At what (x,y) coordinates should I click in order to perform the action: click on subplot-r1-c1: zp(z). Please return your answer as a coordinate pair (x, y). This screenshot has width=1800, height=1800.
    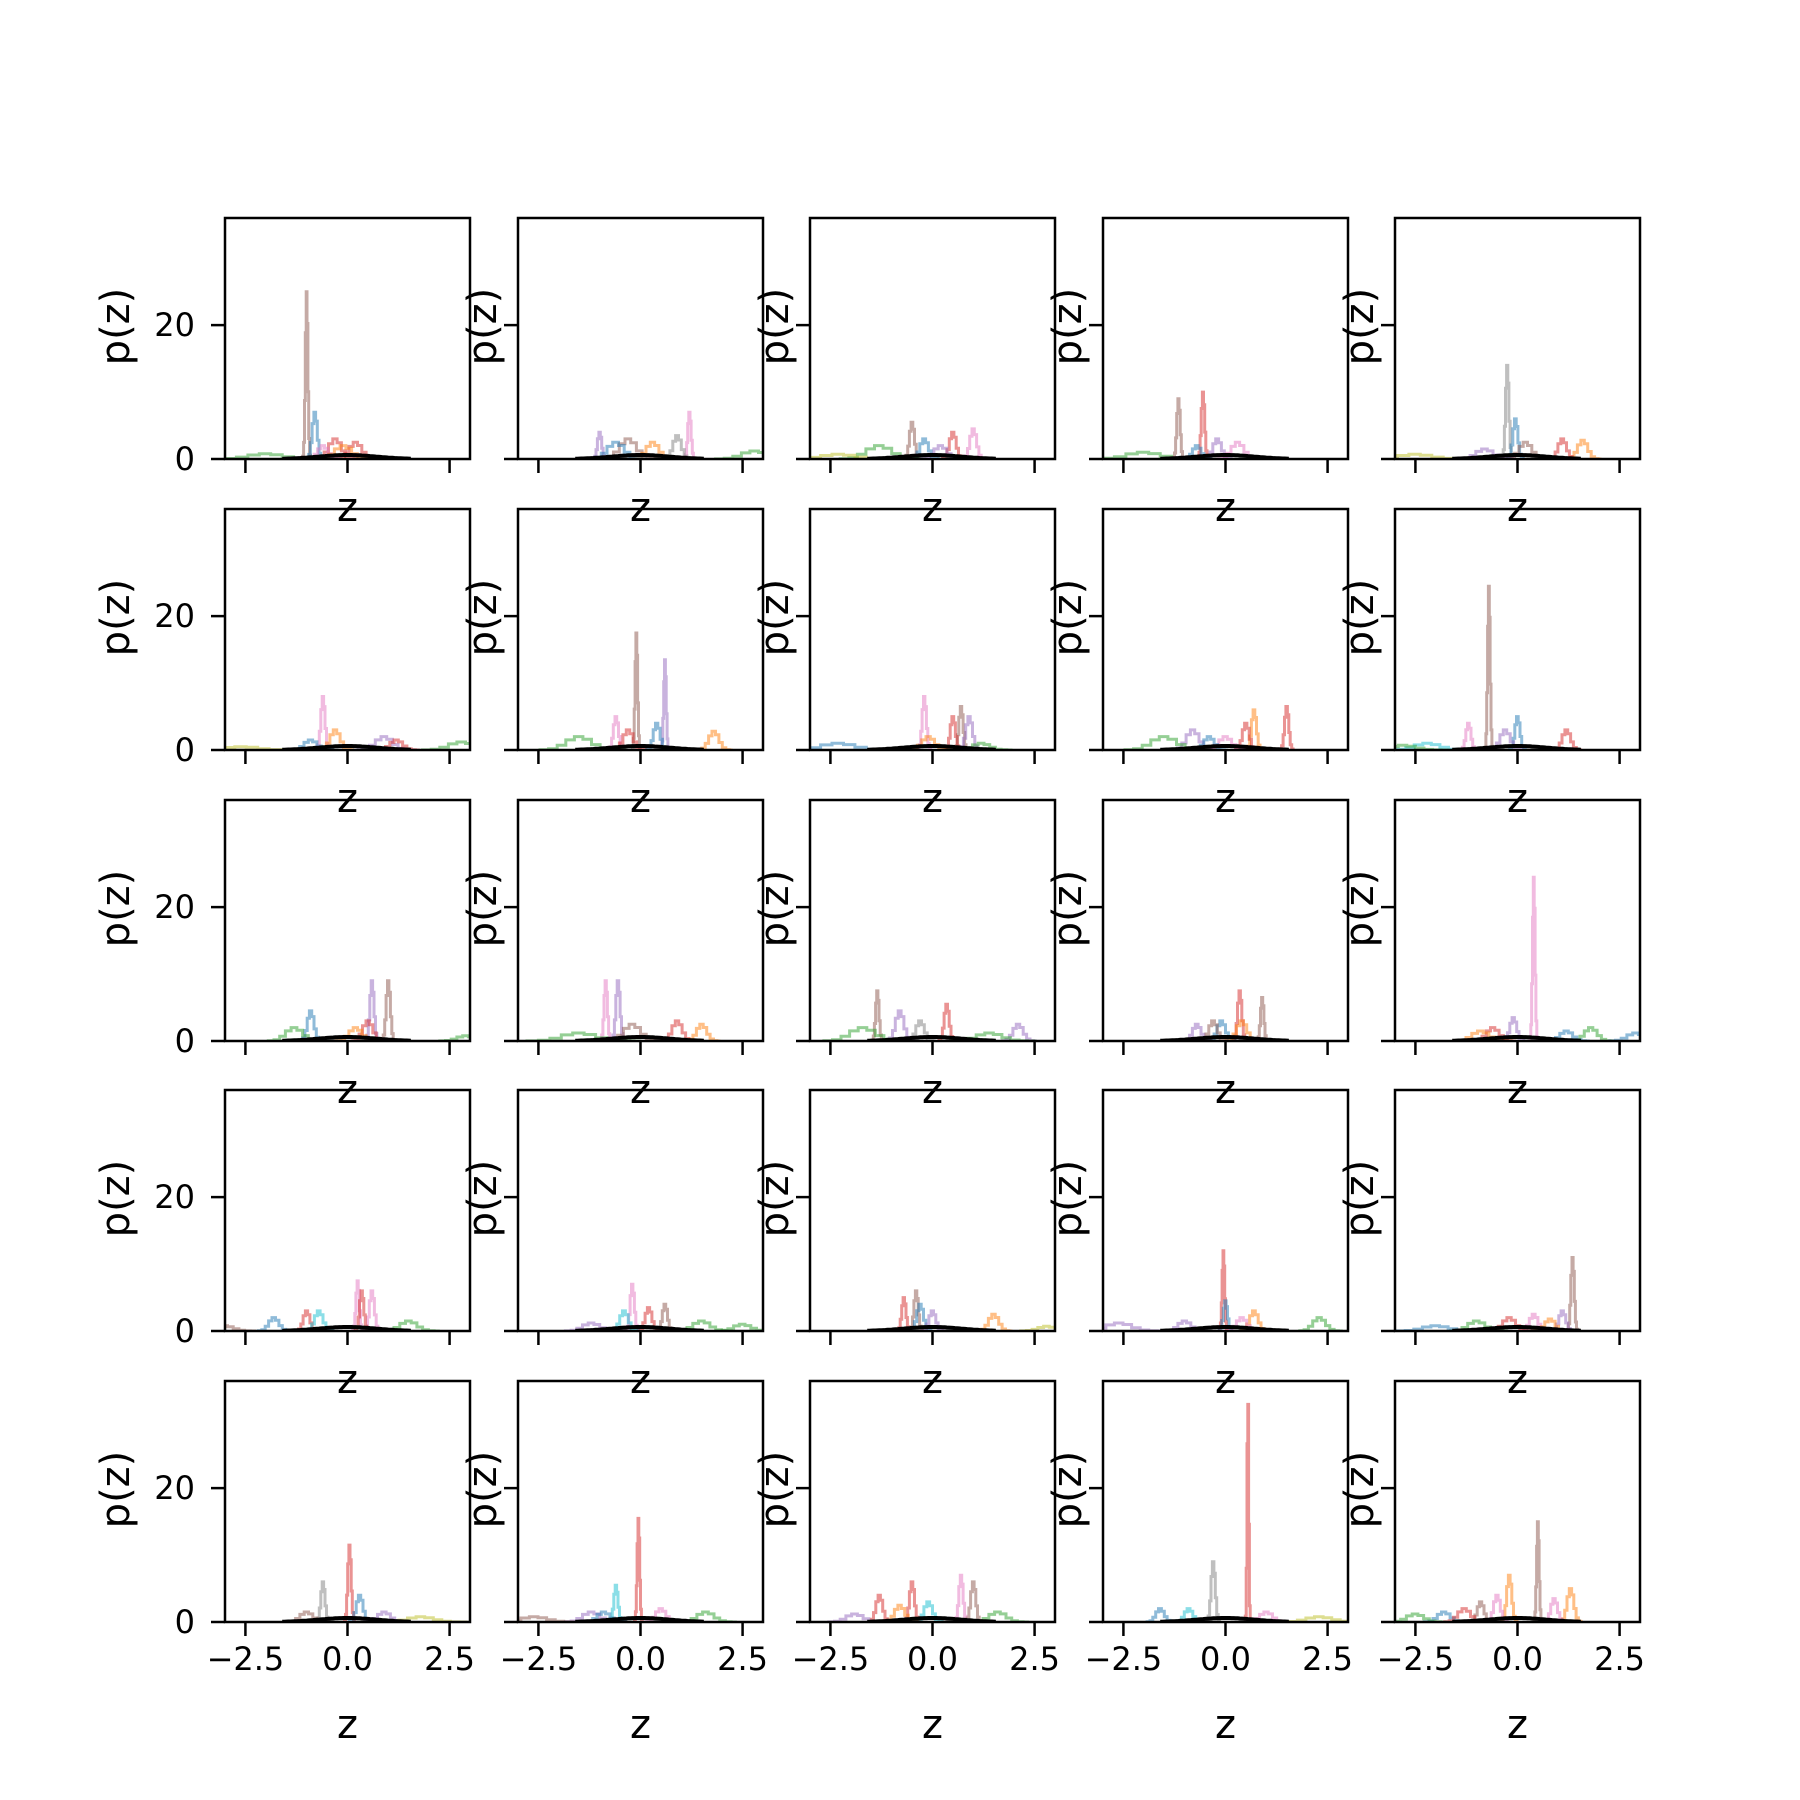
    Looking at the image, I should click on (612, 664).